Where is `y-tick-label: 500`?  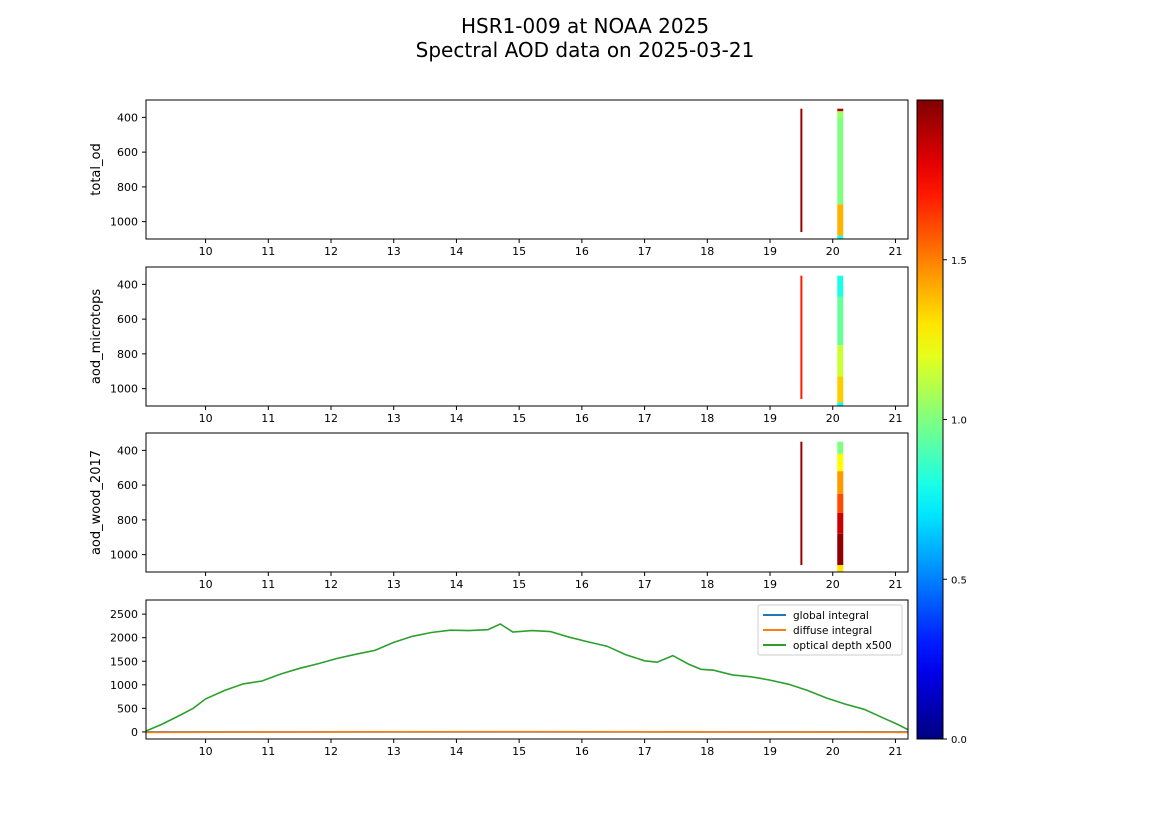 y-tick-label: 500 is located at coordinates (127, 708).